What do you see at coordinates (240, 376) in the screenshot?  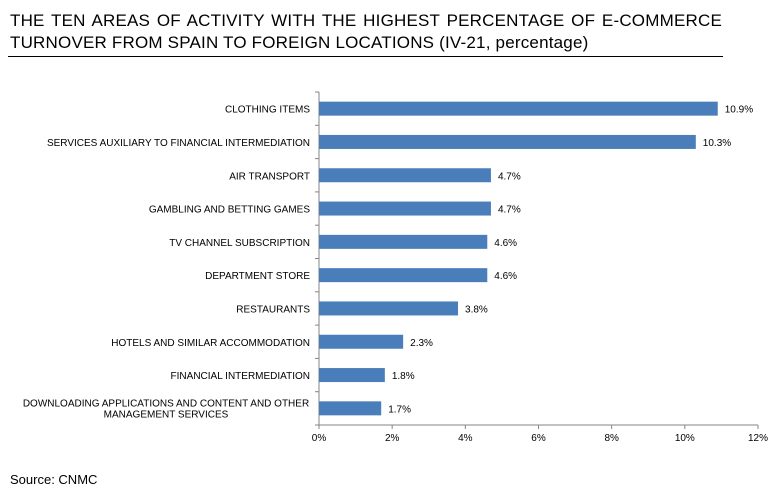 I see `category-label: FINANCIAL INTERMEDIATION` at bounding box center [240, 376].